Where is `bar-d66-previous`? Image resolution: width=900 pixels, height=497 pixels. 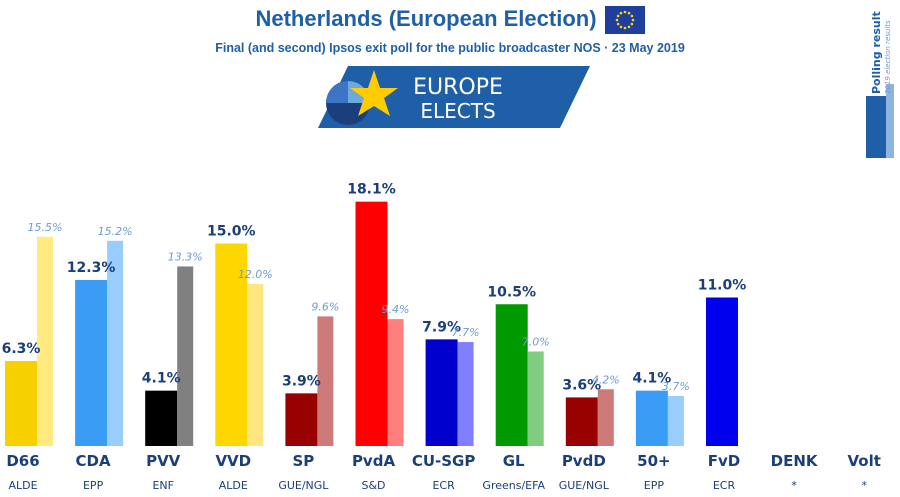 bar-d66-previous is located at coordinates (45, 341).